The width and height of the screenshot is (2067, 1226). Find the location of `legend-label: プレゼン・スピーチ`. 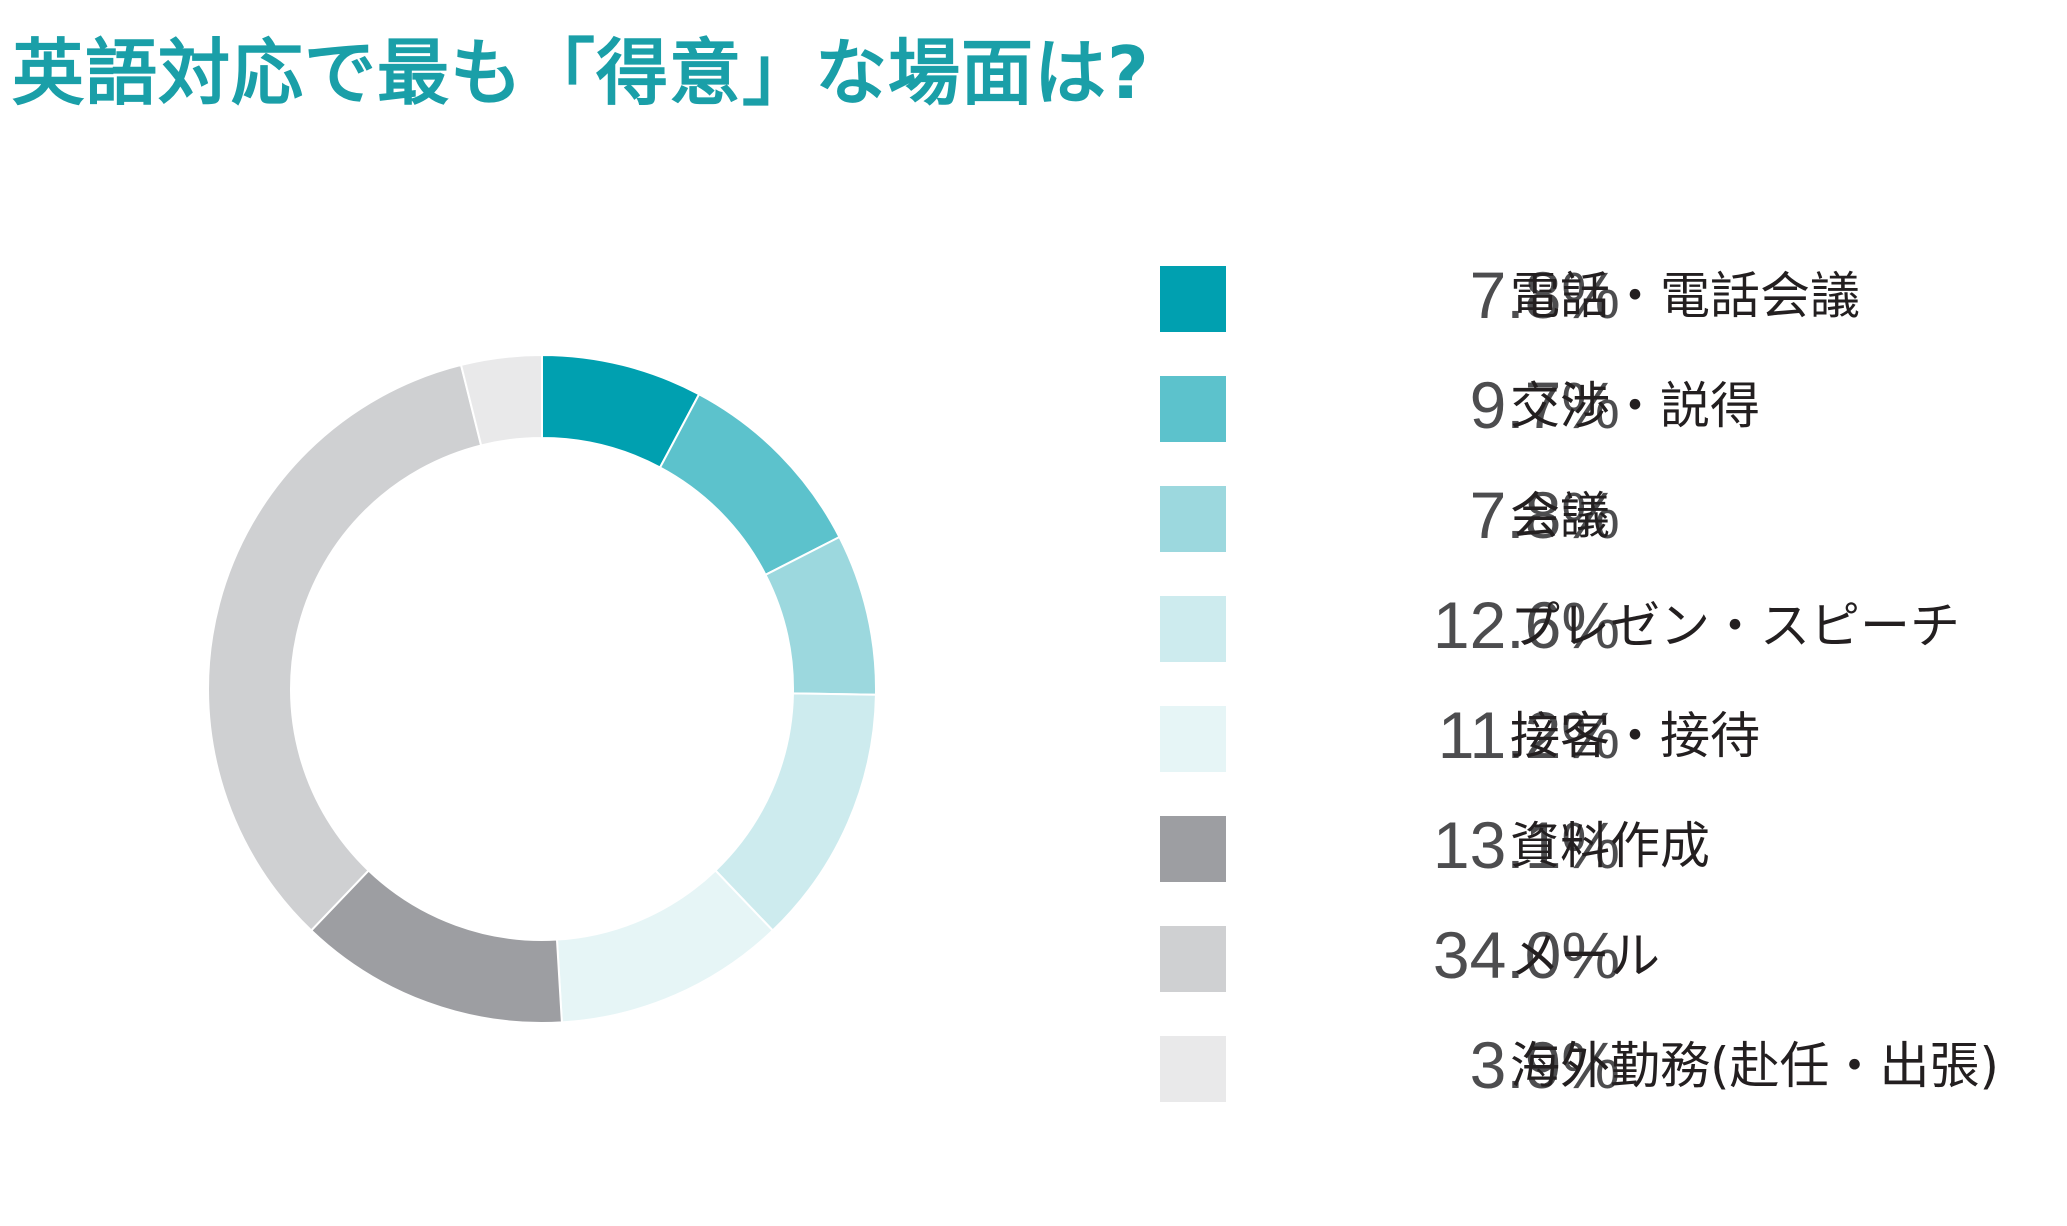

legend-label: プレゼン・スピーチ is located at coordinates (1735, 626).